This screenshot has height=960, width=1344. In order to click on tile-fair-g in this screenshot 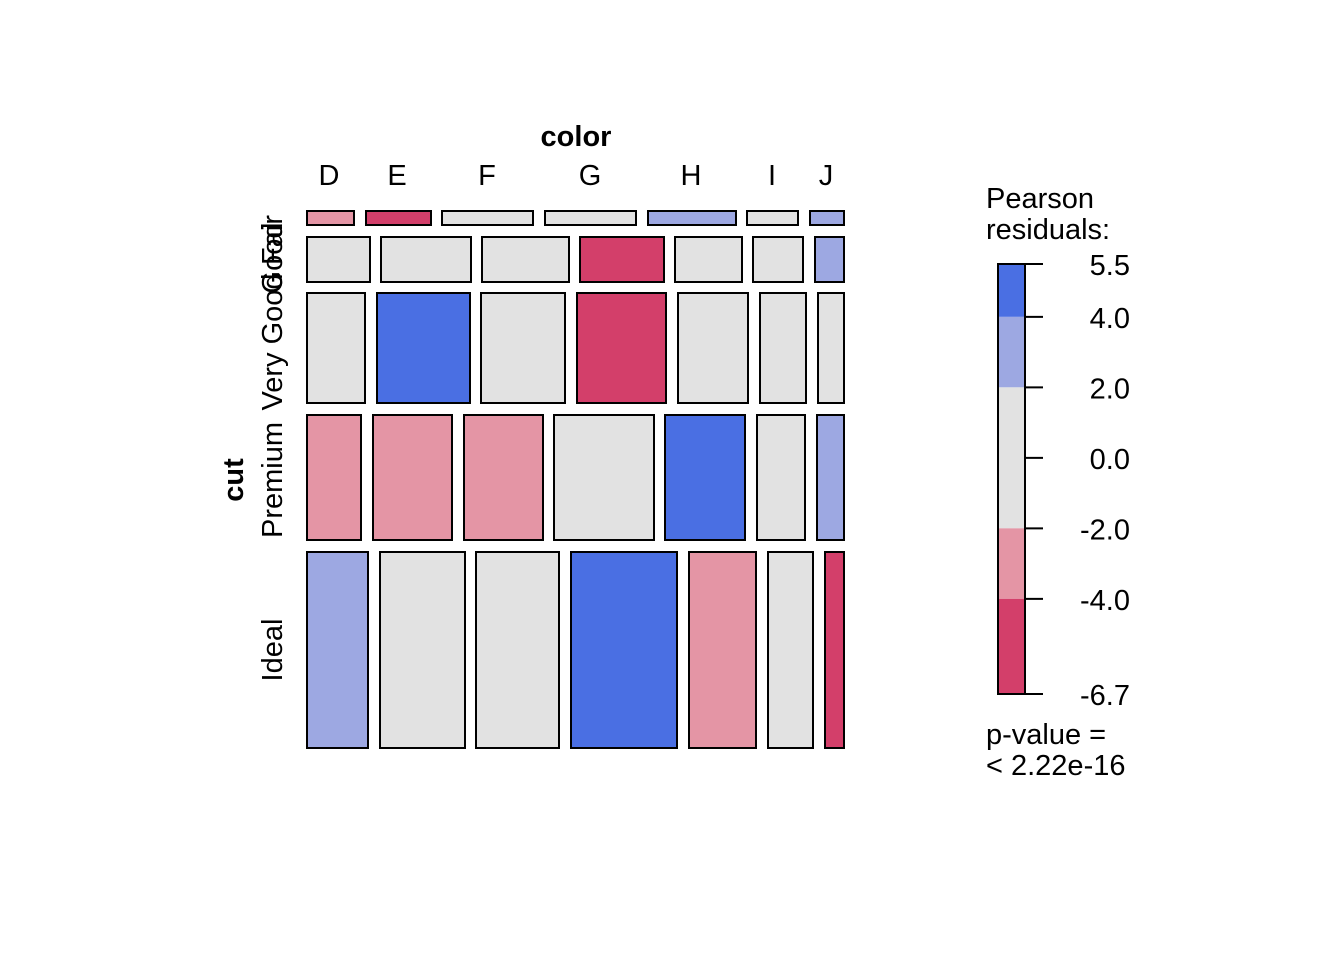, I will do `click(590, 218)`.